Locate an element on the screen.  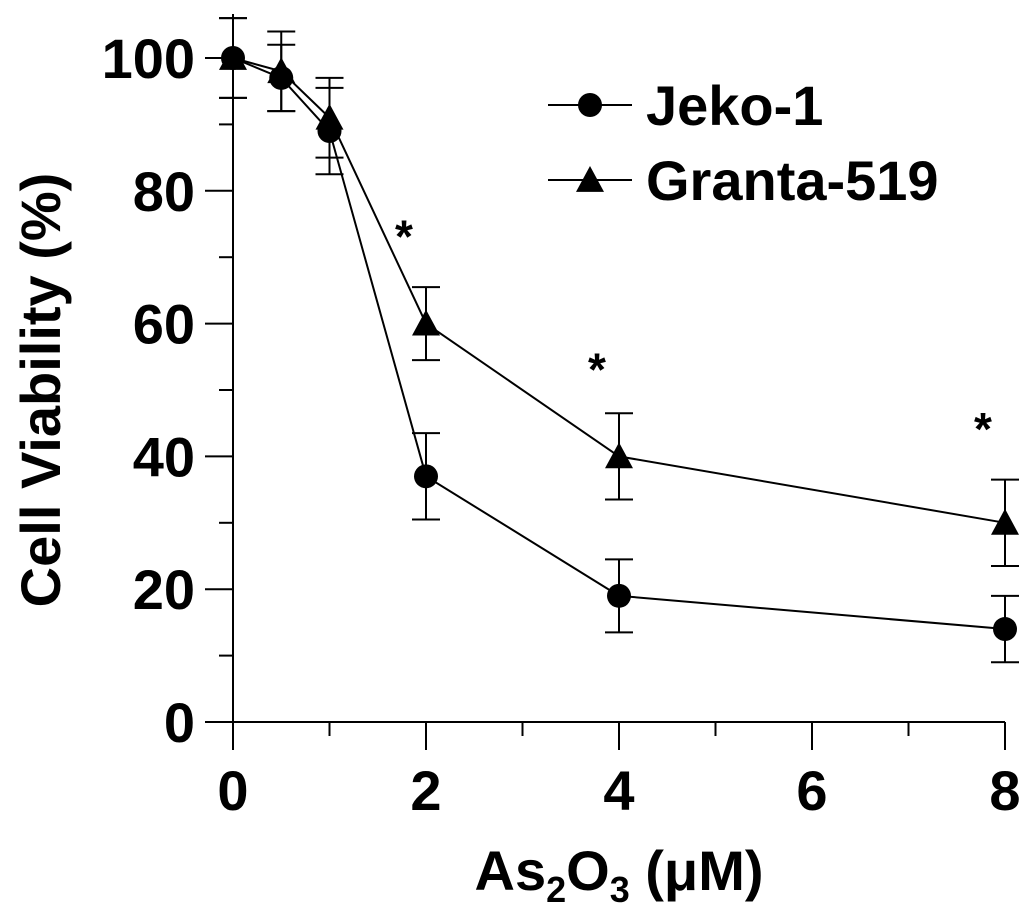
legend-label: Granta-519 is located at coordinates (792, 180).